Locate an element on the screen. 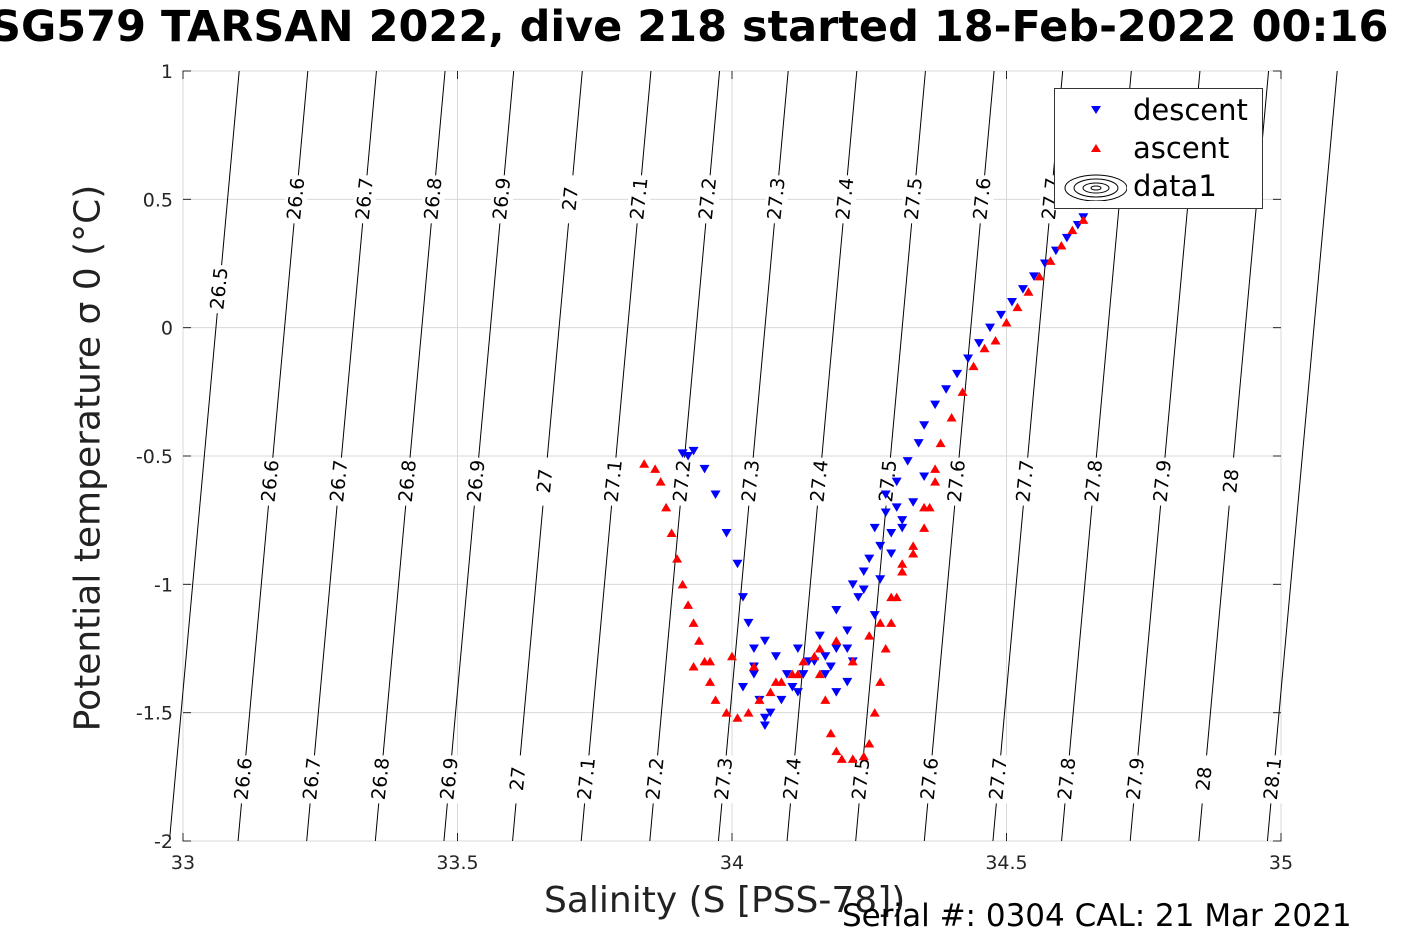 This screenshot has width=1417, height=945. contour-label: 27.5 is located at coordinates (861, 779).